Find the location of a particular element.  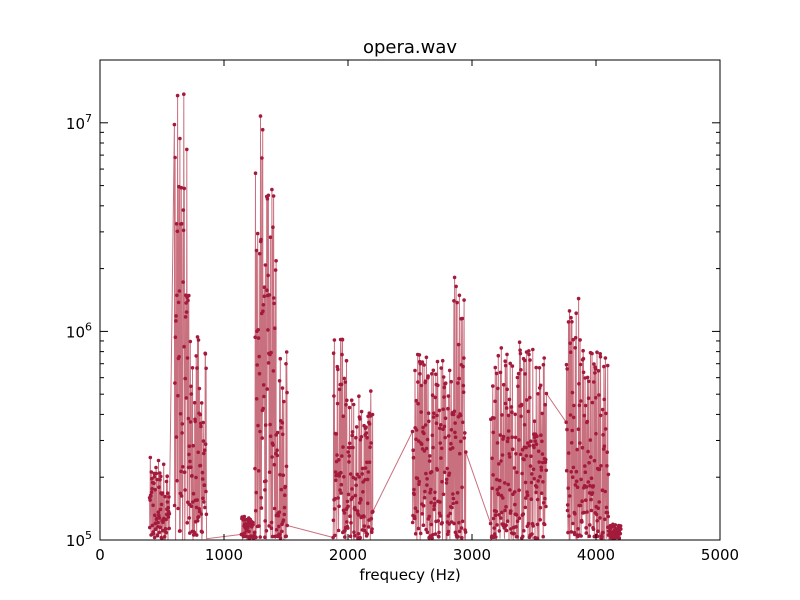

x-tick-label-4: 4000 is located at coordinates (596, 555).